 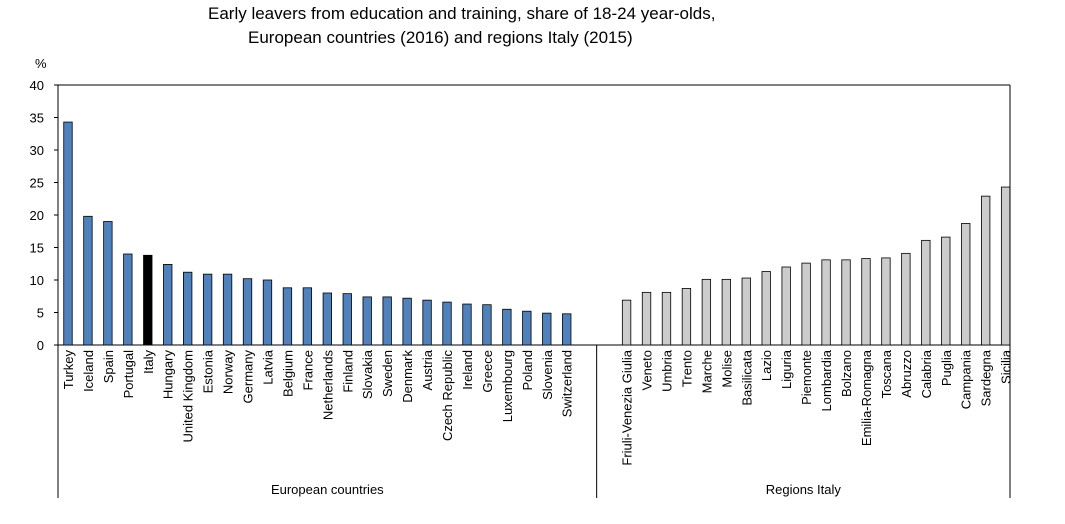 What do you see at coordinates (966, 379) in the screenshot?
I see `x-tick-label-campania: Campania` at bounding box center [966, 379].